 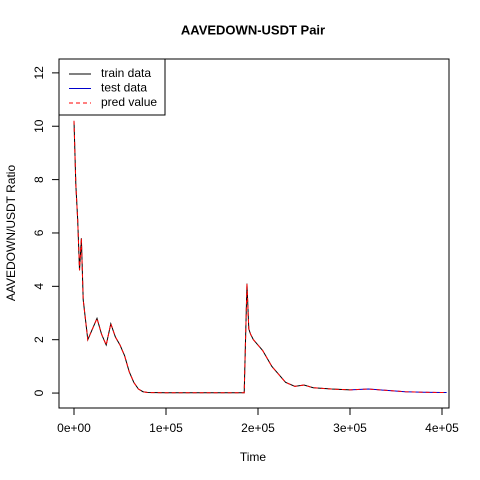 What do you see at coordinates (74, 428) in the screenshot?
I see `x-tick-label: 0e+00` at bounding box center [74, 428].